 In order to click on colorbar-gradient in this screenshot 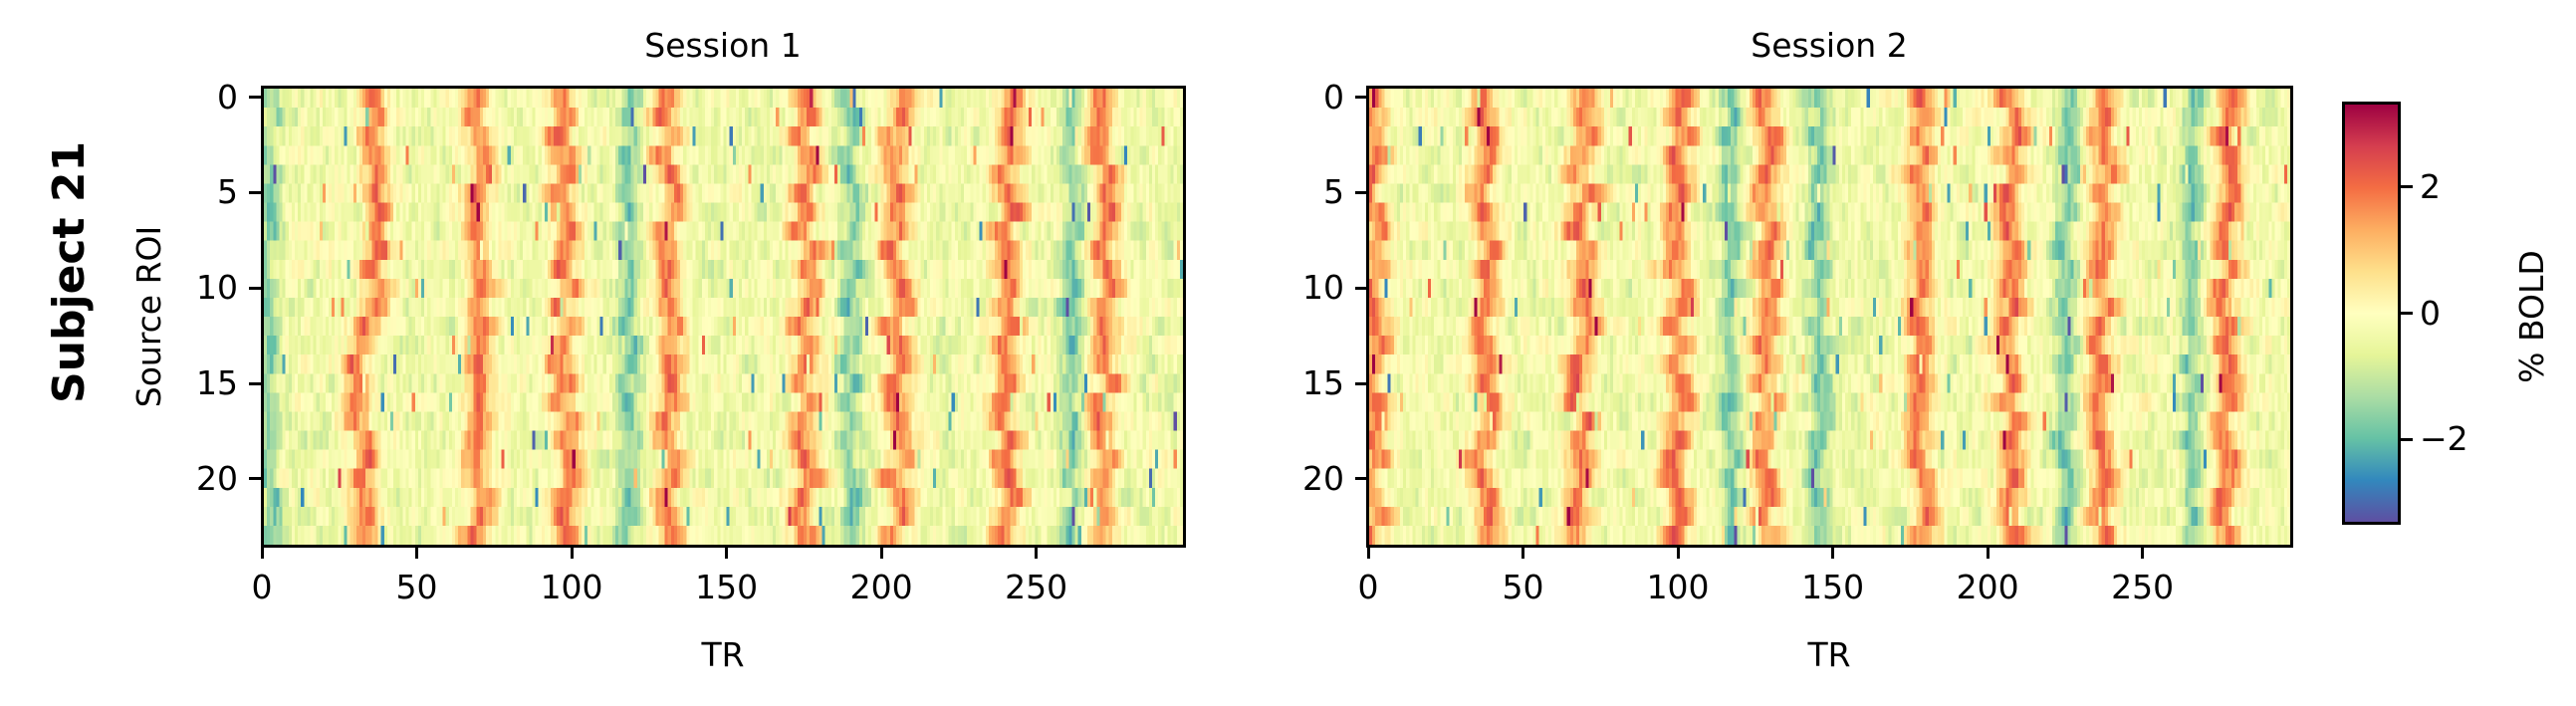, I will do `click(2371, 313)`.